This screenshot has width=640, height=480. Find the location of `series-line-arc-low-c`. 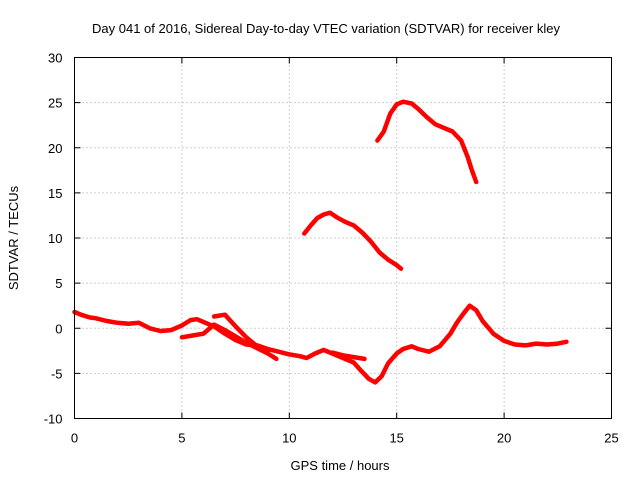

series-line-arc-low-c is located at coordinates (241, 333).